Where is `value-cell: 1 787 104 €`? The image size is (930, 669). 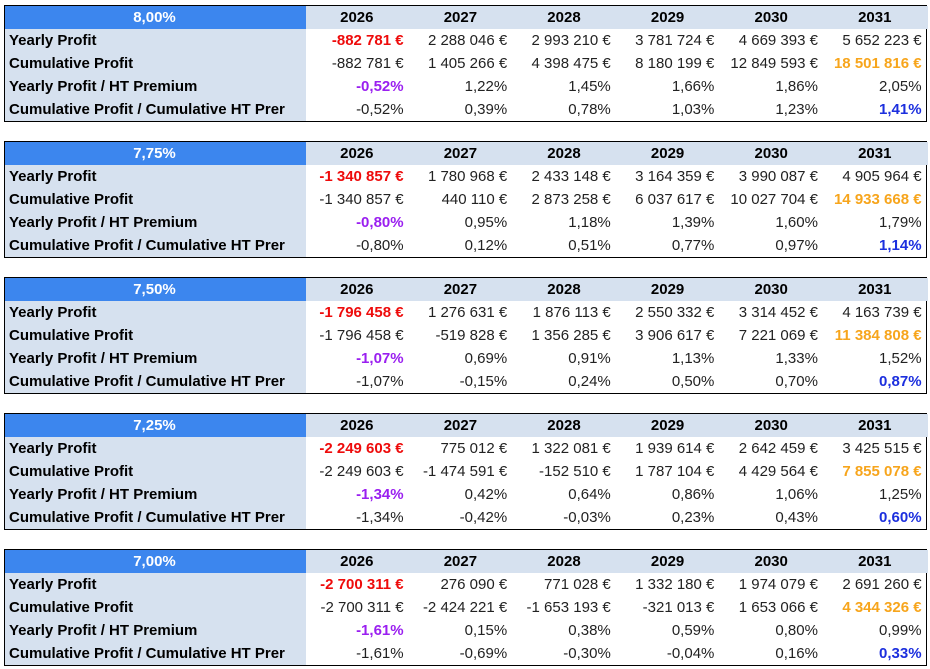 value-cell: 1 787 104 € is located at coordinates (675, 471).